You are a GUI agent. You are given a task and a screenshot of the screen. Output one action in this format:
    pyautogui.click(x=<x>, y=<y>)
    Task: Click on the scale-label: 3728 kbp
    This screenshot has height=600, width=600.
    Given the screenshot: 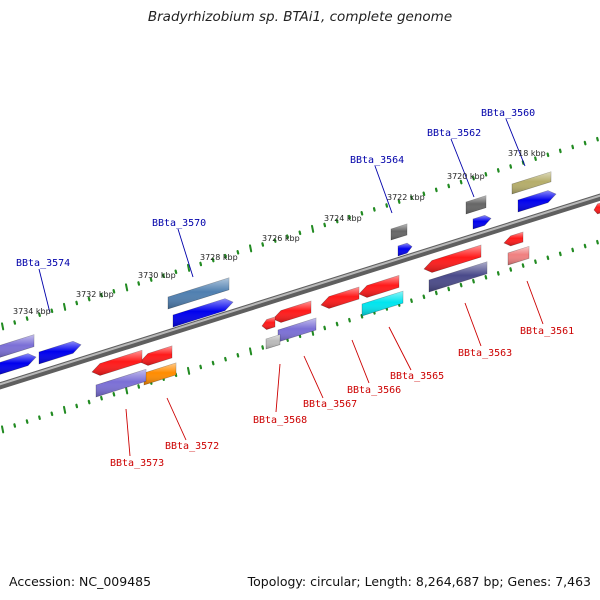 What is the action you would take?
    pyautogui.click(x=219, y=257)
    